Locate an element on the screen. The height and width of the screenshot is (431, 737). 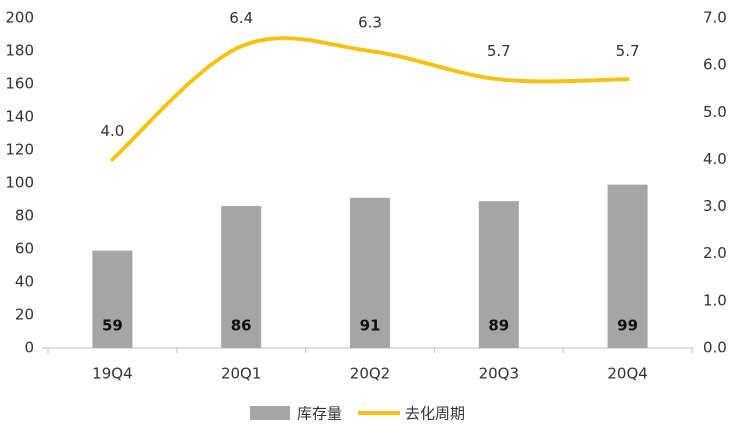
y2-tick-label: 5.0 is located at coordinates (715, 112).